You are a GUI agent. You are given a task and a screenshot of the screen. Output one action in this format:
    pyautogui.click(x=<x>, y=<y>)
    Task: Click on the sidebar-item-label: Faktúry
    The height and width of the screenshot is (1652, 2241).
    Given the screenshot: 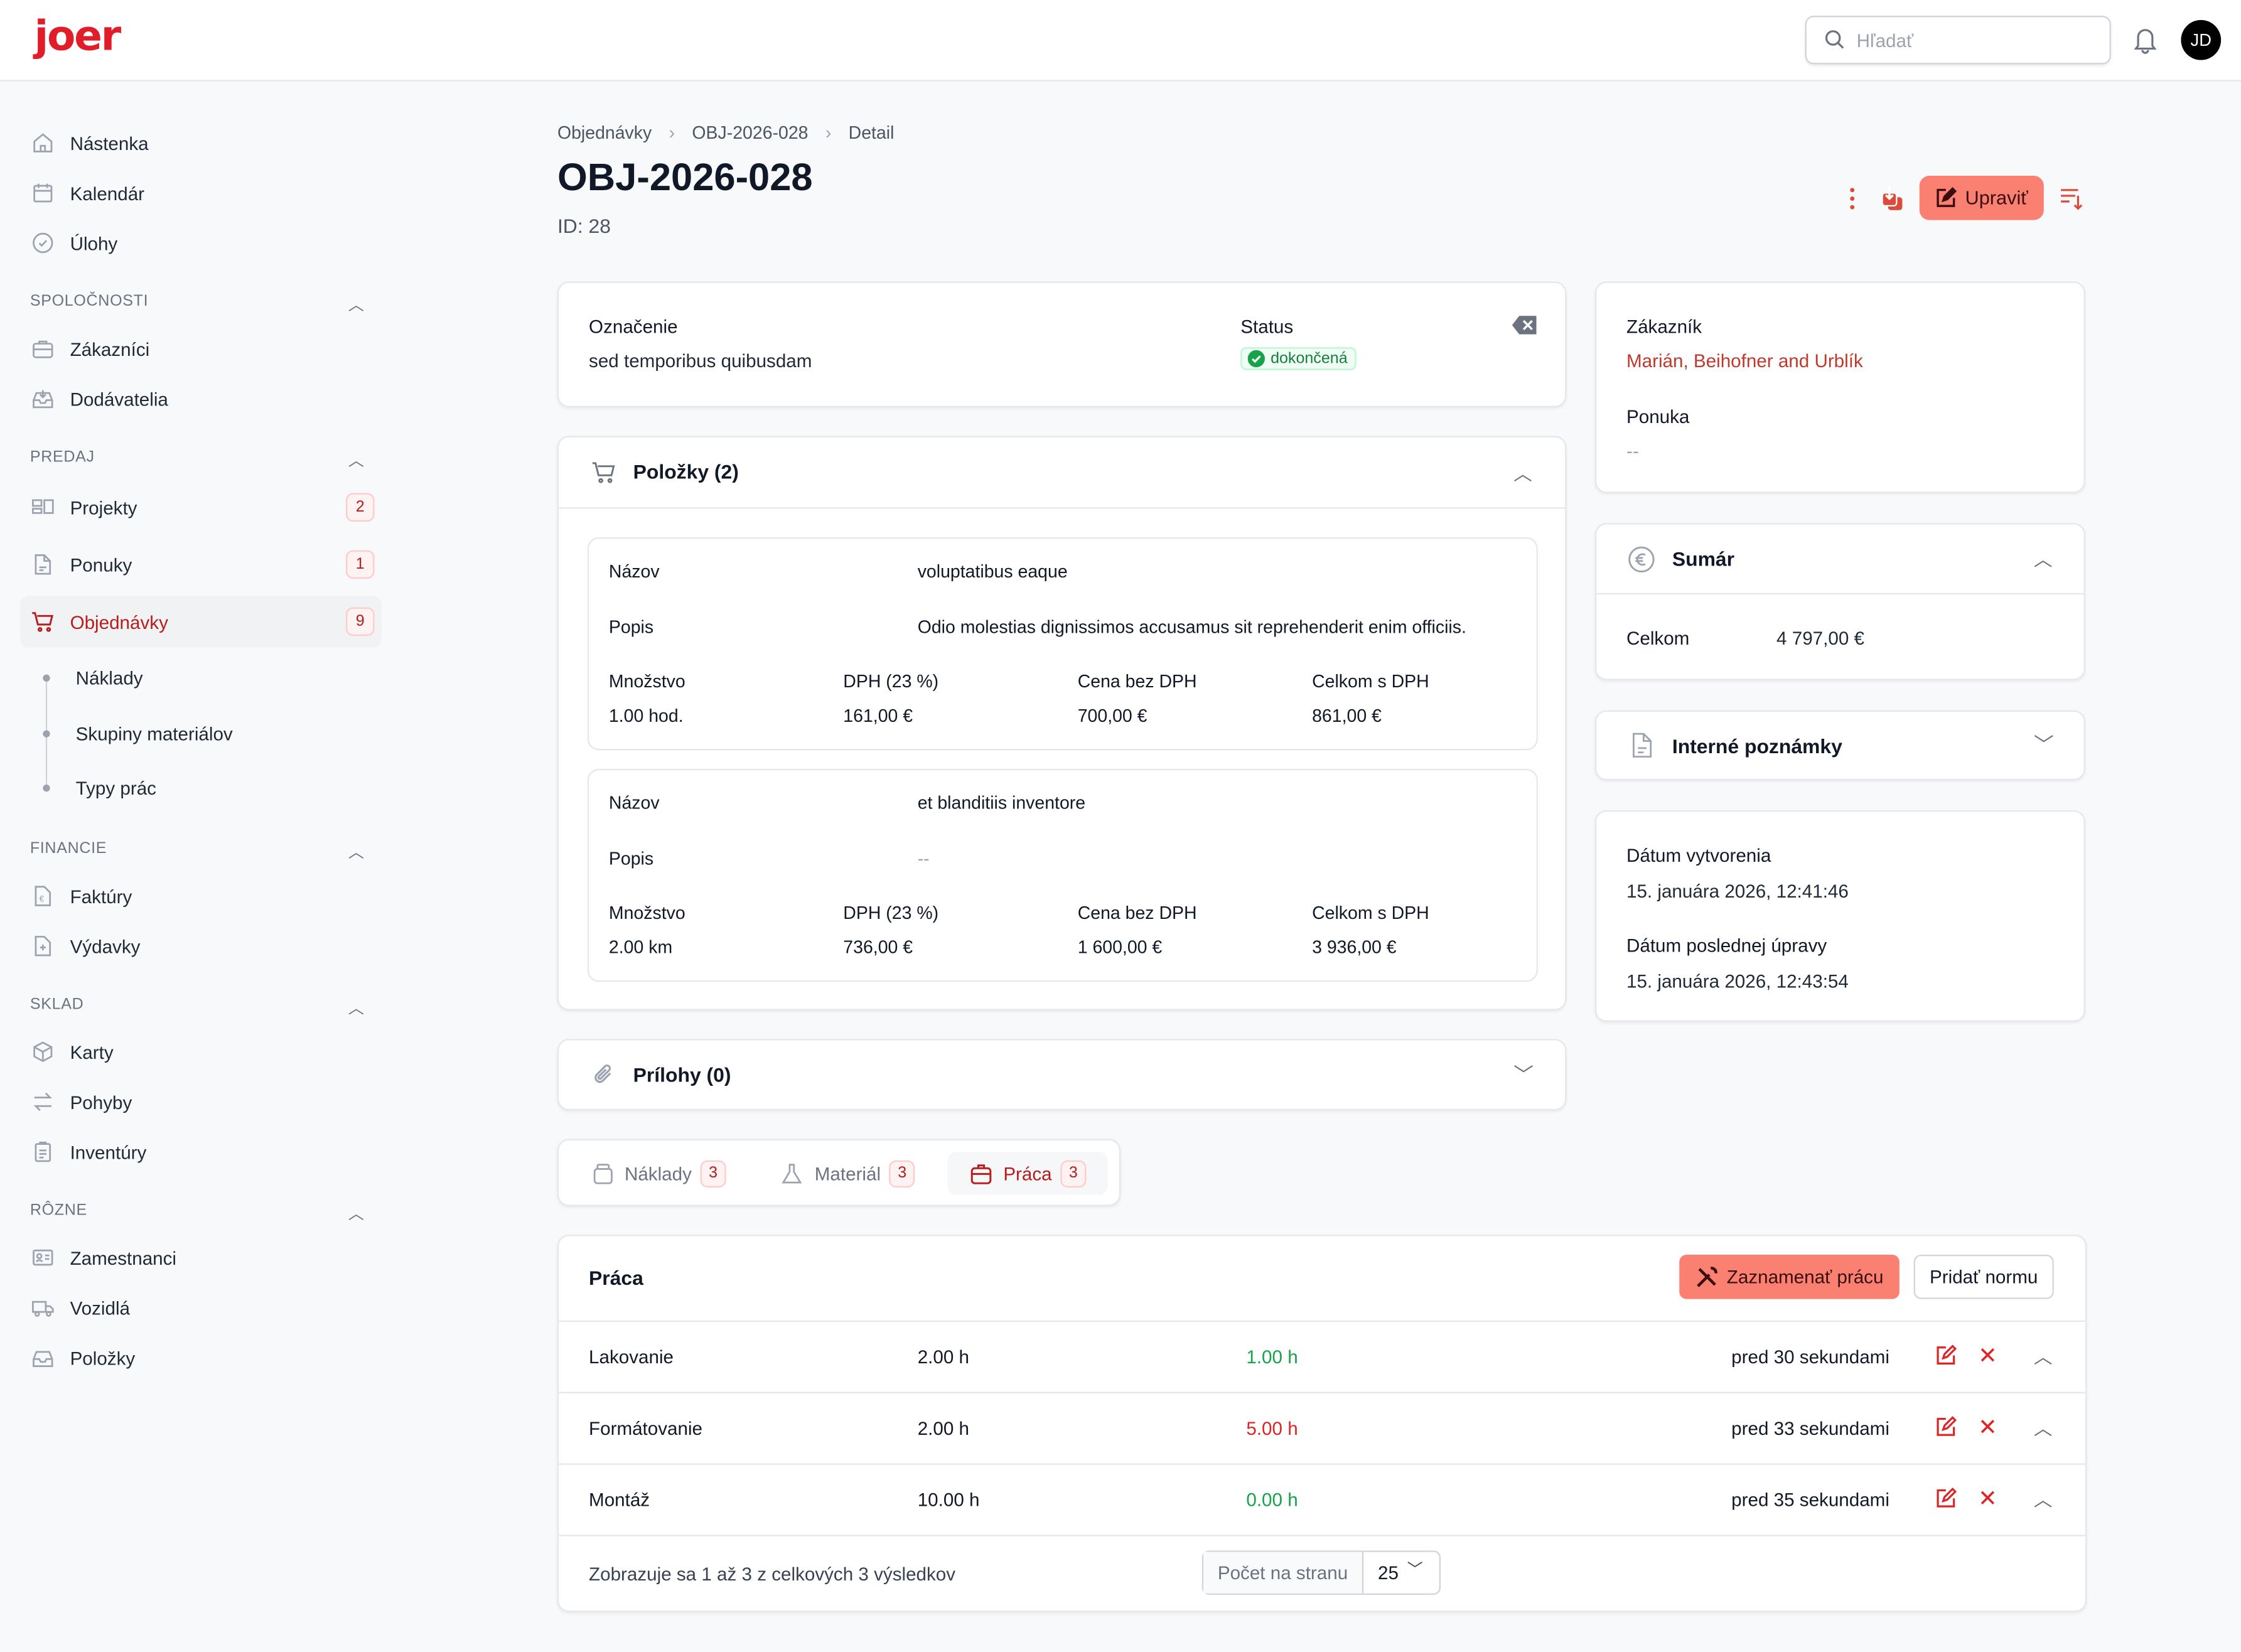 What is the action you would take?
    pyautogui.click(x=101, y=896)
    